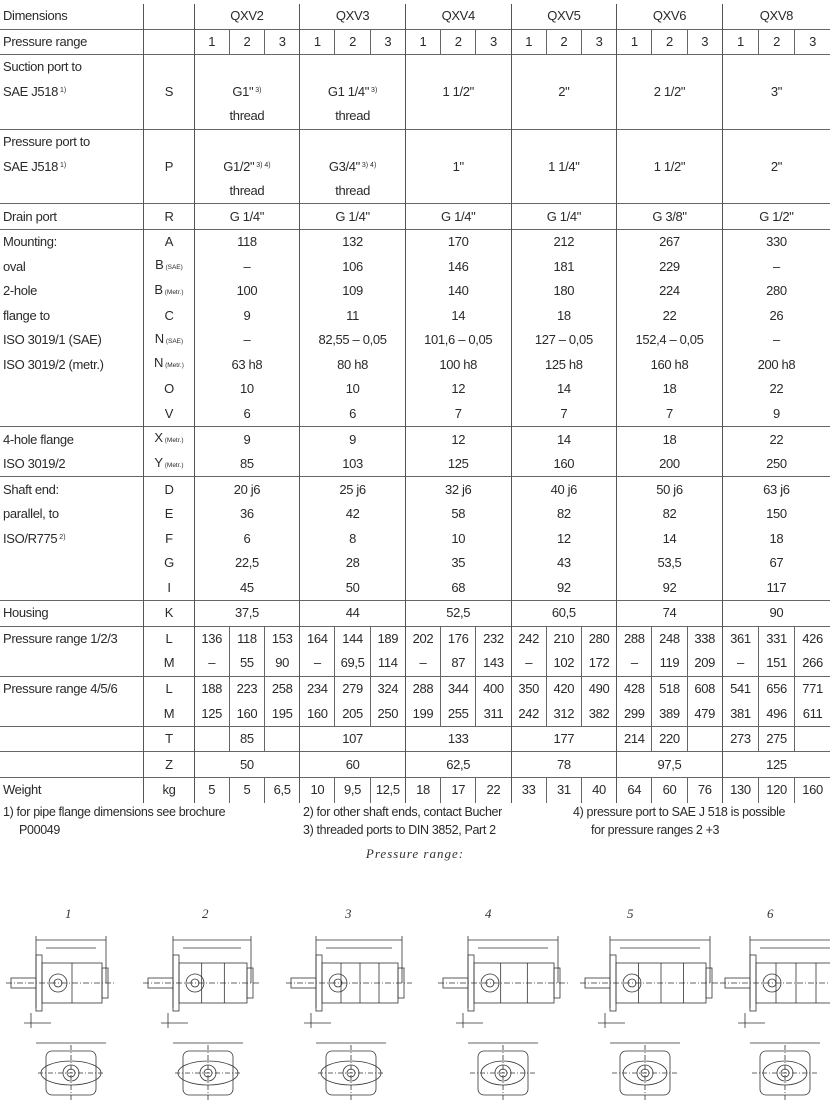 The image size is (830, 1103). Describe the element at coordinates (352, 41) in the screenshot. I see `cell-qxv3-2: 2` at that location.